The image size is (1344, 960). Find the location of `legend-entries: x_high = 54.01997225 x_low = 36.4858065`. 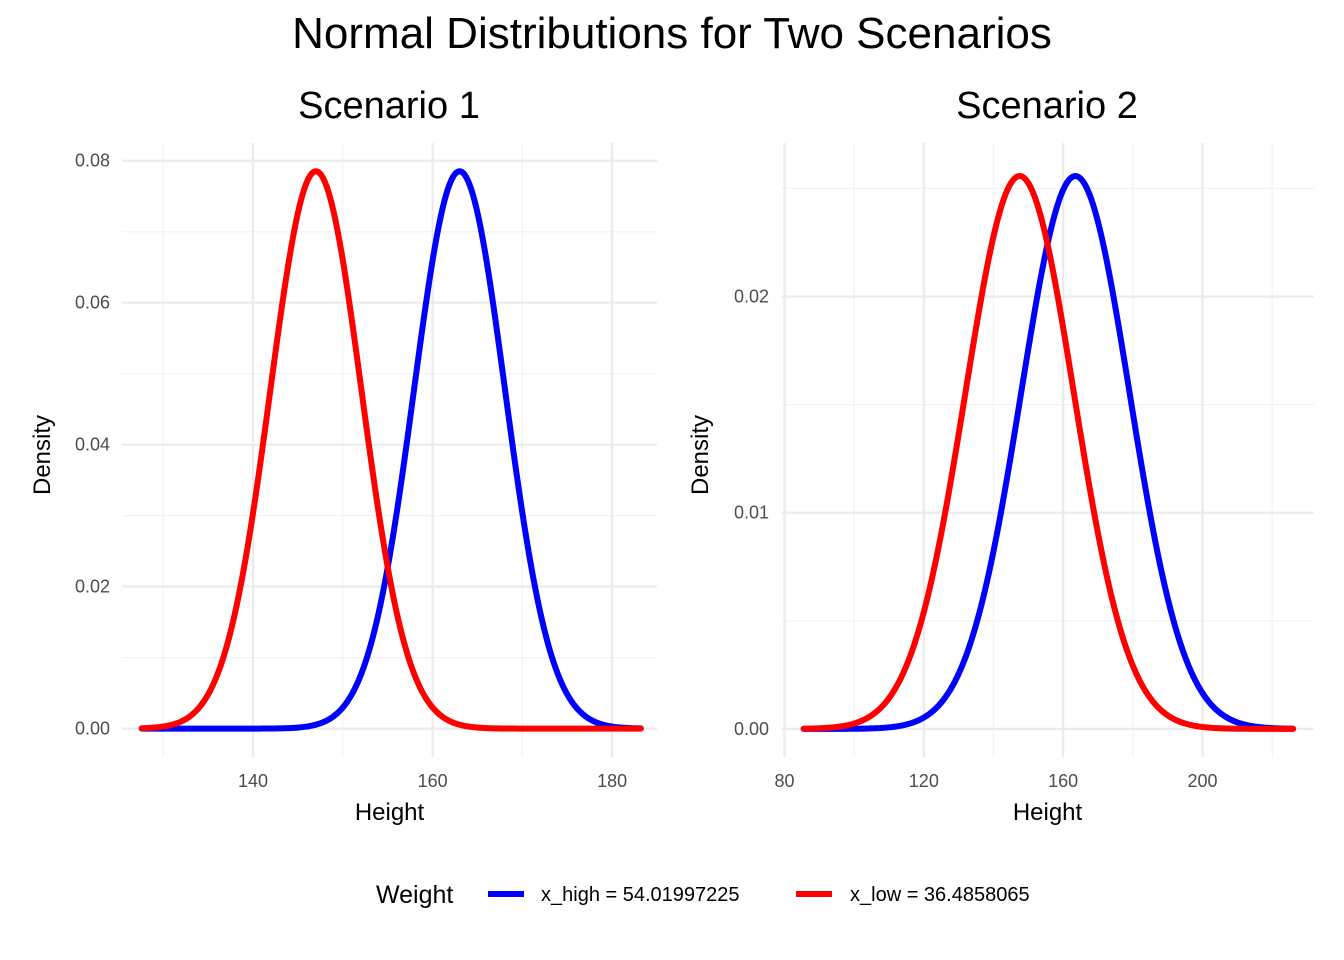

legend-entries: x_high = 54.01997225 x_low = 36.4858065 is located at coordinates (759, 895).